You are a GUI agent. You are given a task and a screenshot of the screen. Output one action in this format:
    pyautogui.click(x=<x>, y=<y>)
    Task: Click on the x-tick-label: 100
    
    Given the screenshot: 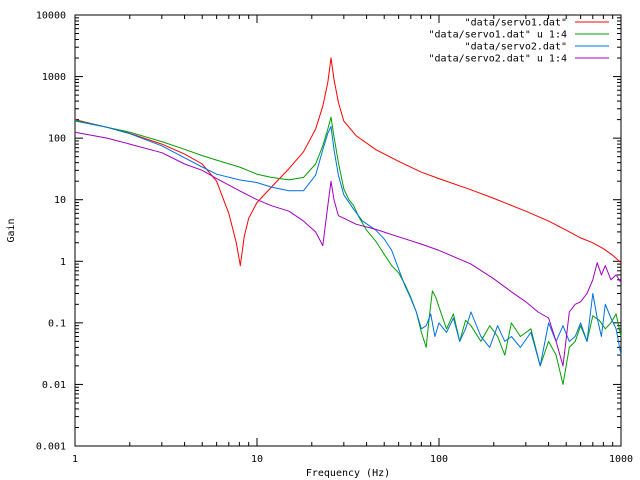 What is the action you would take?
    pyautogui.click(x=439, y=459)
    